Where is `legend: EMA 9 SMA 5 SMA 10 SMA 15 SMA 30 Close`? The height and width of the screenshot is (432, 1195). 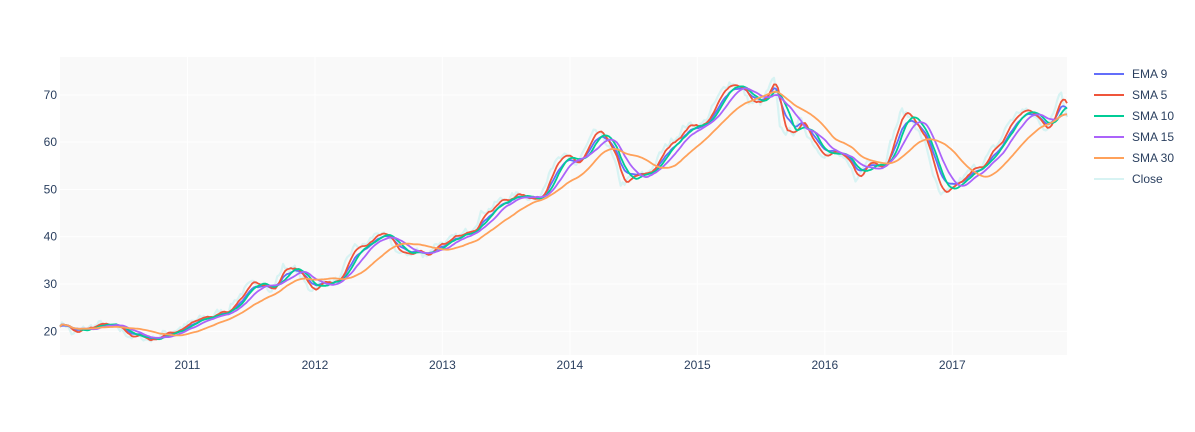
legend: EMA 9 SMA 5 SMA 10 SMA 15 SMA 30 Close is located at coordinates (1134, 126).